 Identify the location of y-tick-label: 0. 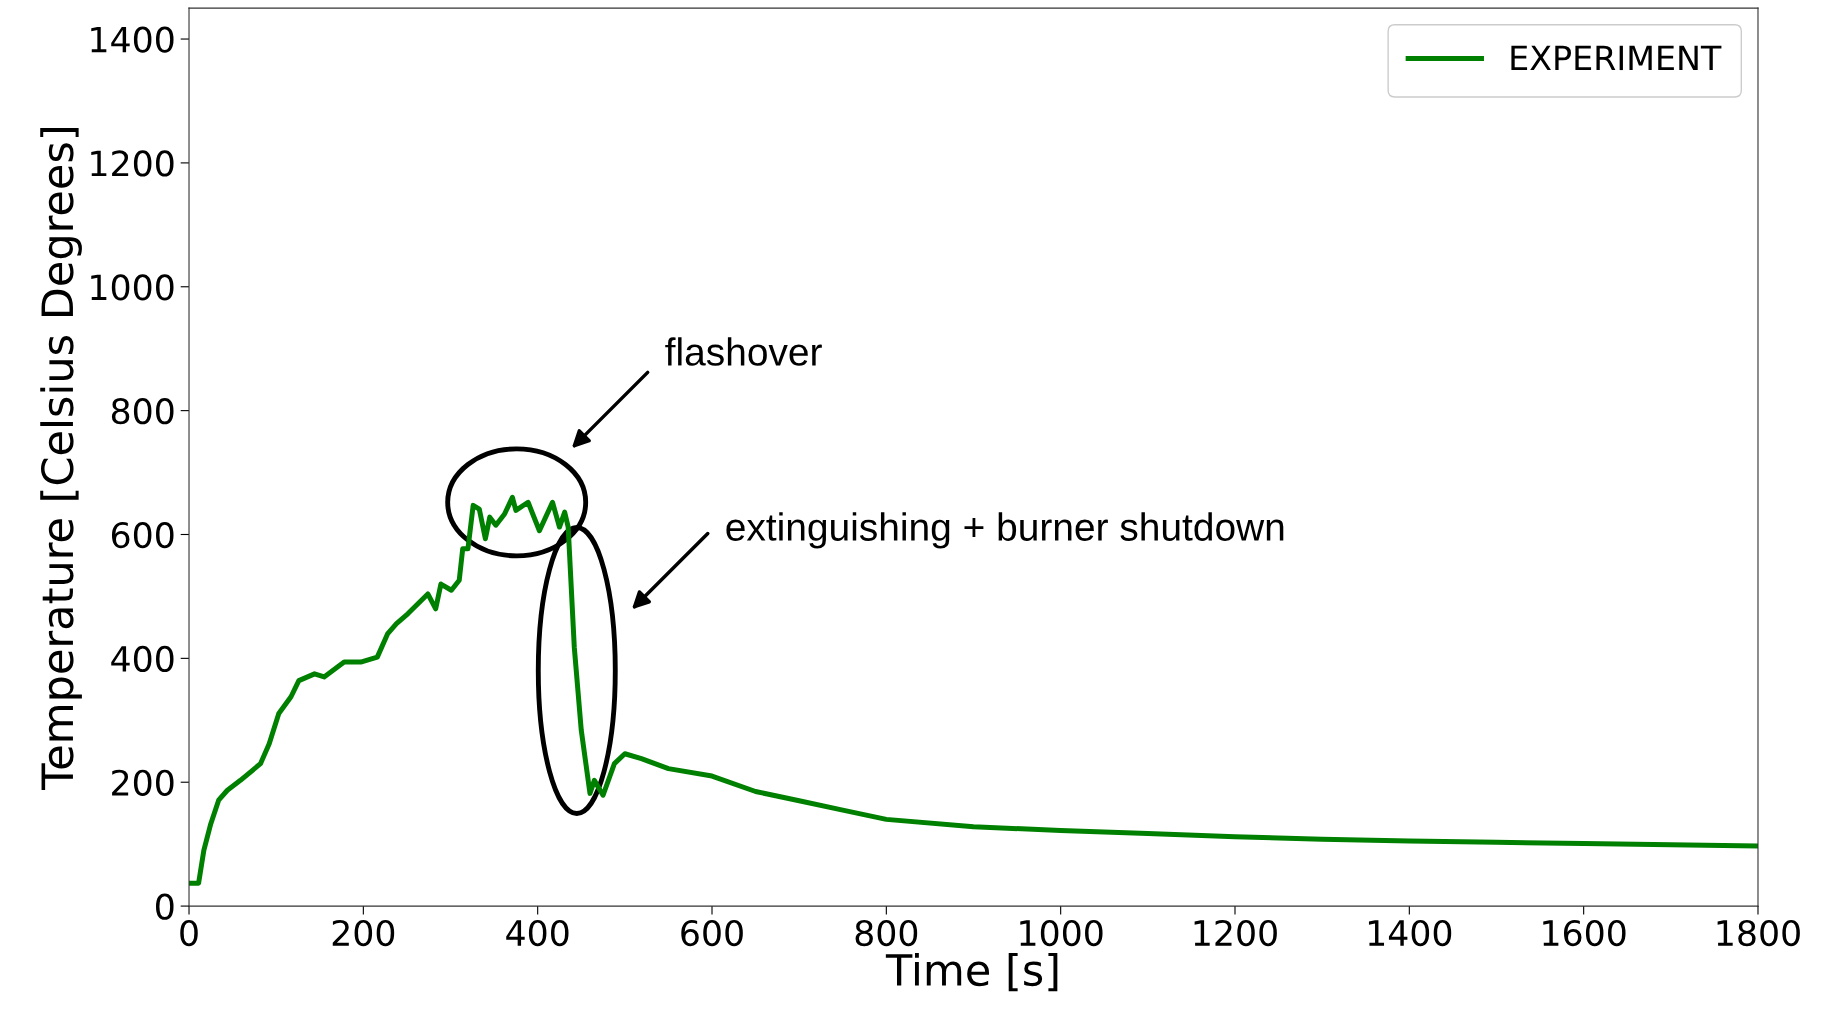
(165, 906).